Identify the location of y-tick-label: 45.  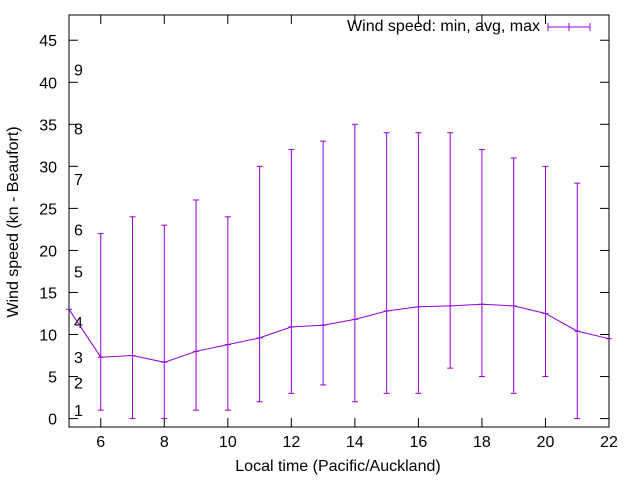
(48, 41).